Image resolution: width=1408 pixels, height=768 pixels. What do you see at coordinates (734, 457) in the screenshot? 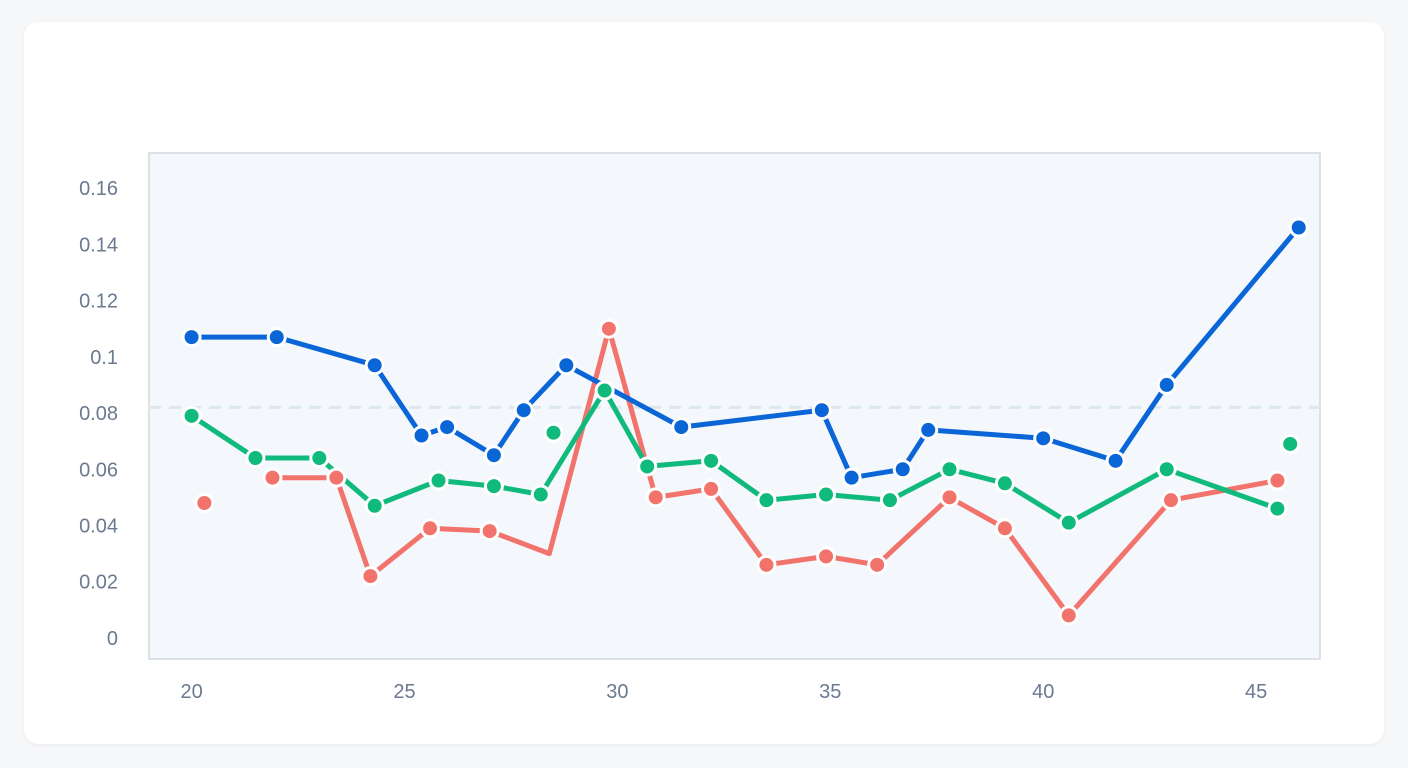
I see `series-line` at bounding box center [734, 457].